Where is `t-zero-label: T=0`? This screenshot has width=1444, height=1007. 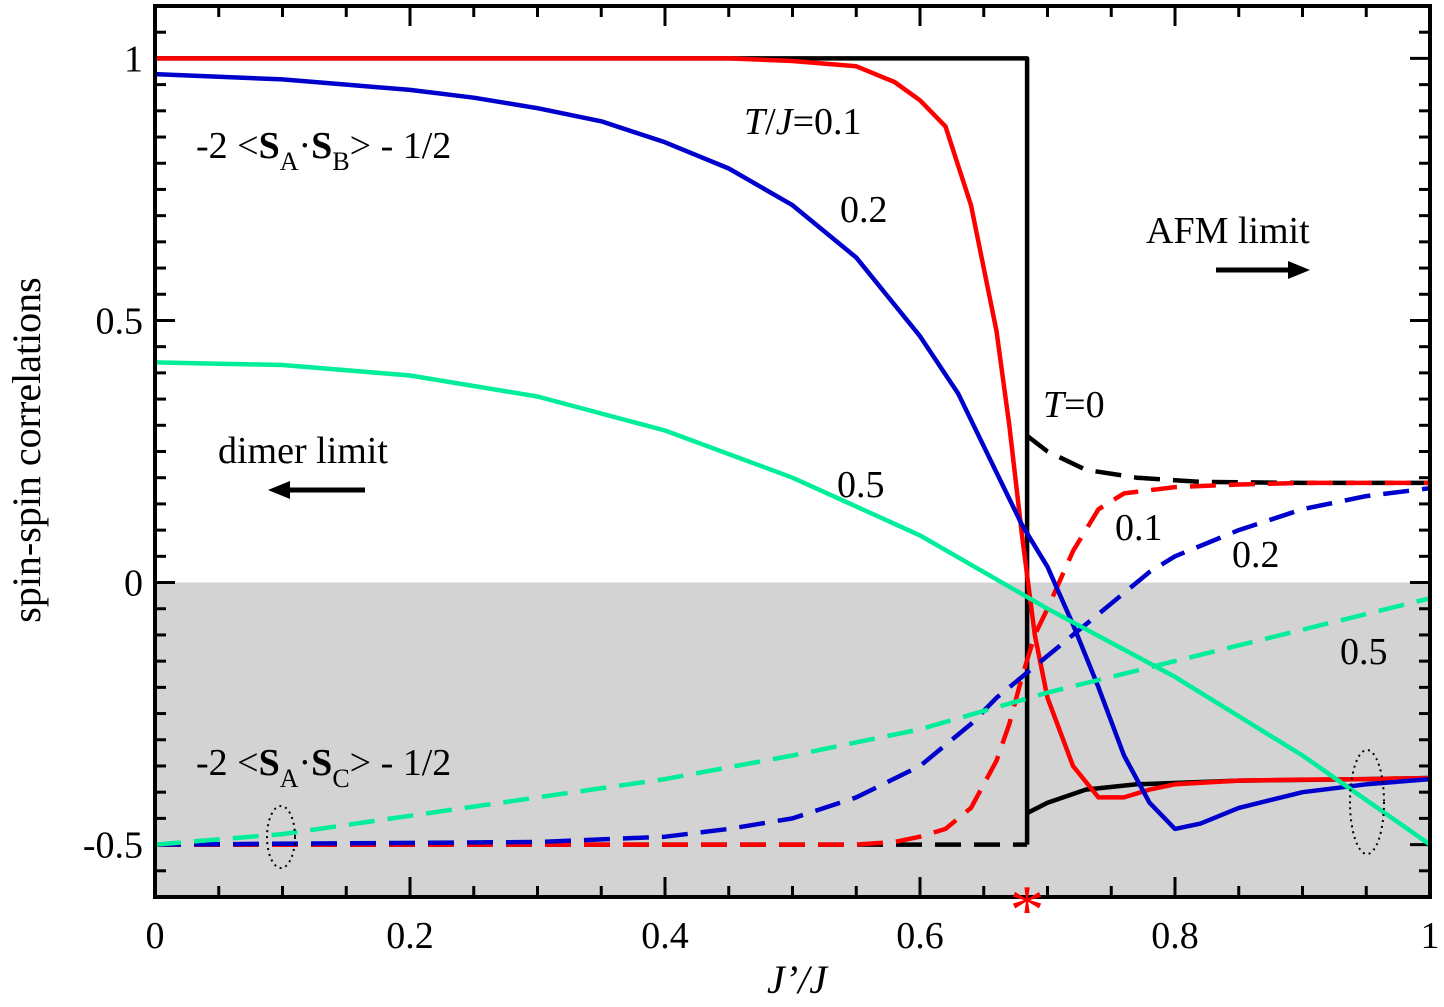 t-zero-label: T=0 is located at coordinates (1074, 405).